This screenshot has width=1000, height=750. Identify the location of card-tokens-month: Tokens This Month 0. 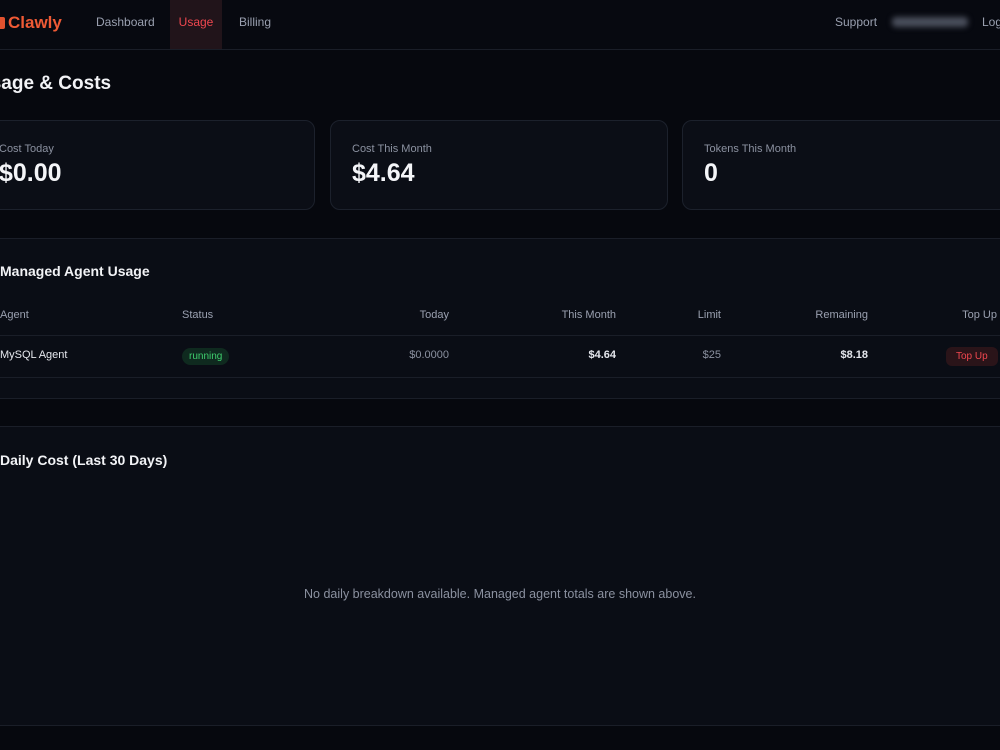
(841, 165).